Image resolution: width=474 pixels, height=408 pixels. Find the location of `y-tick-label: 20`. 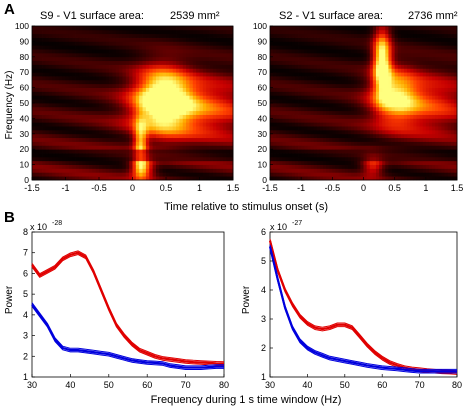

y-tick-label: 20 is located at coordinates (25, 149).